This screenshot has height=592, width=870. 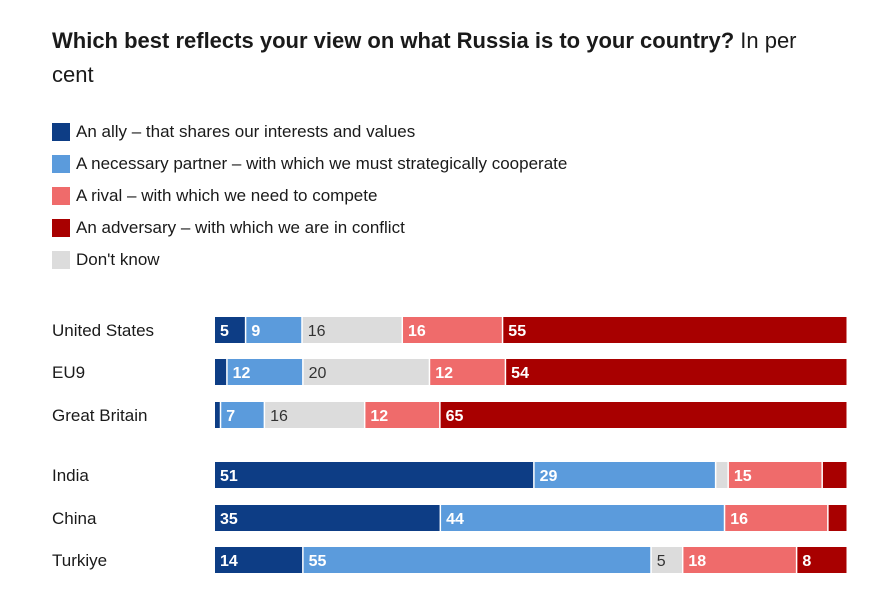 What do you see at coordinates (61, 196) in the screenshot?
I see `legend-swatch-rival` at bounding box center [61, 196].